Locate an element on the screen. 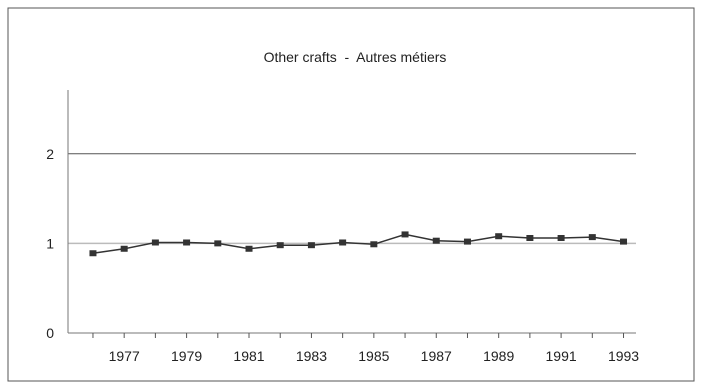 The image size is (703, 389). x-tick-label-3: 1983 is located at coordinates (311, 356).